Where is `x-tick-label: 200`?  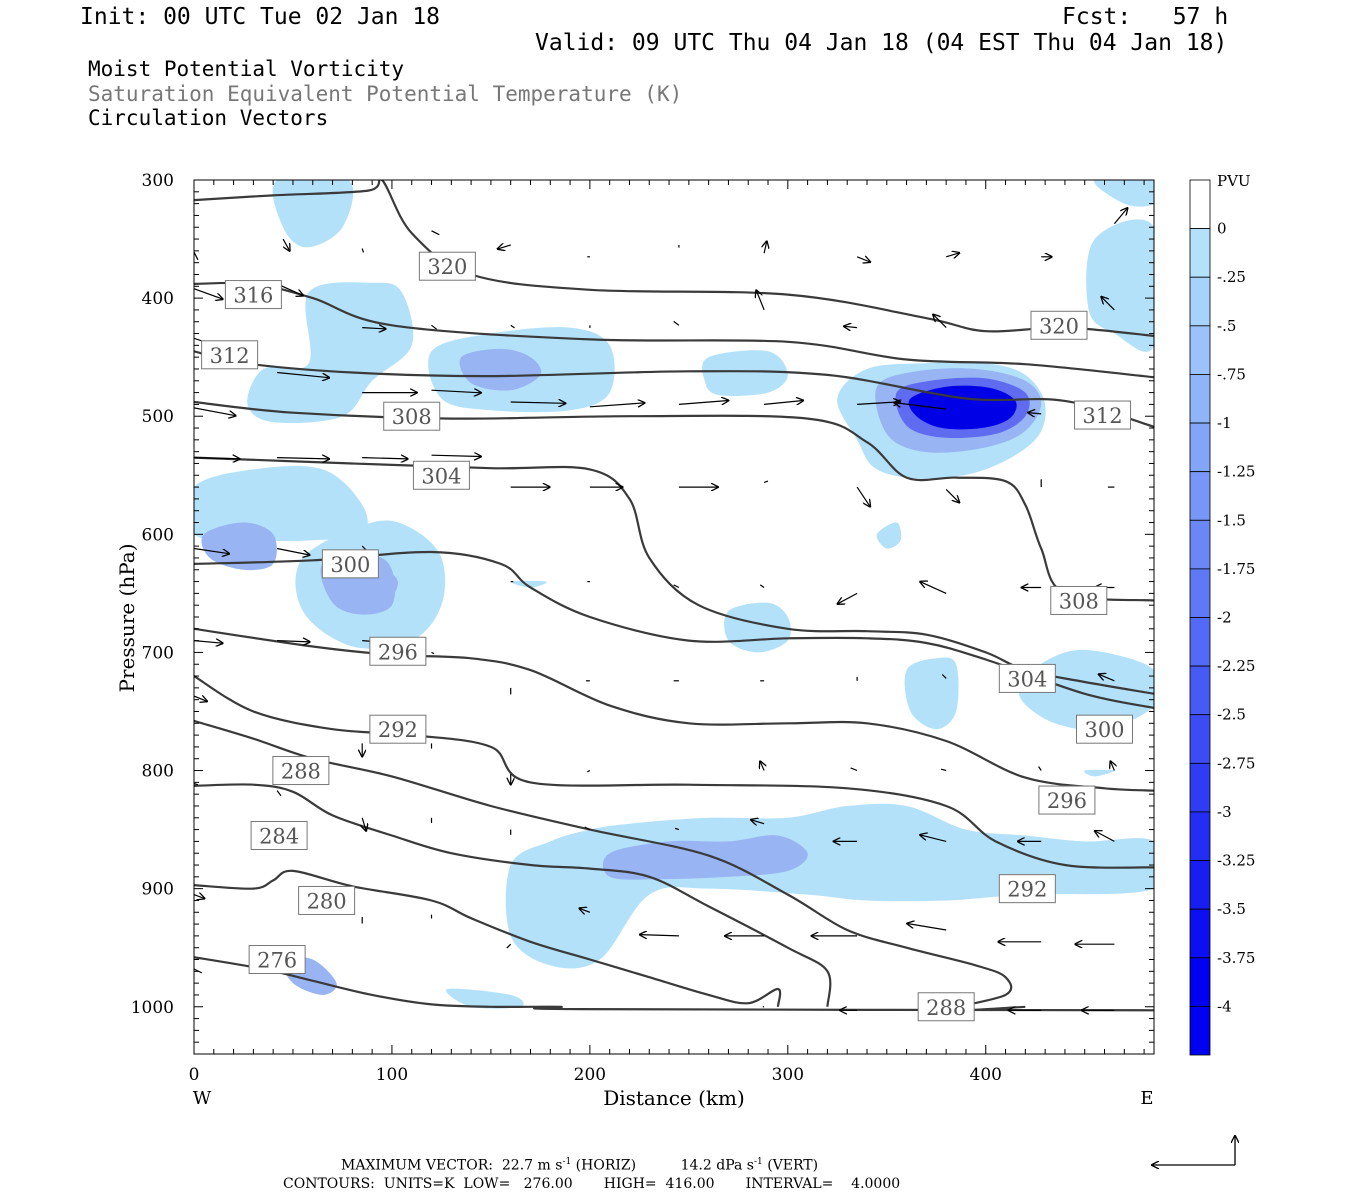
x-tick-label: 200 is located at coordinates (590, 1075).